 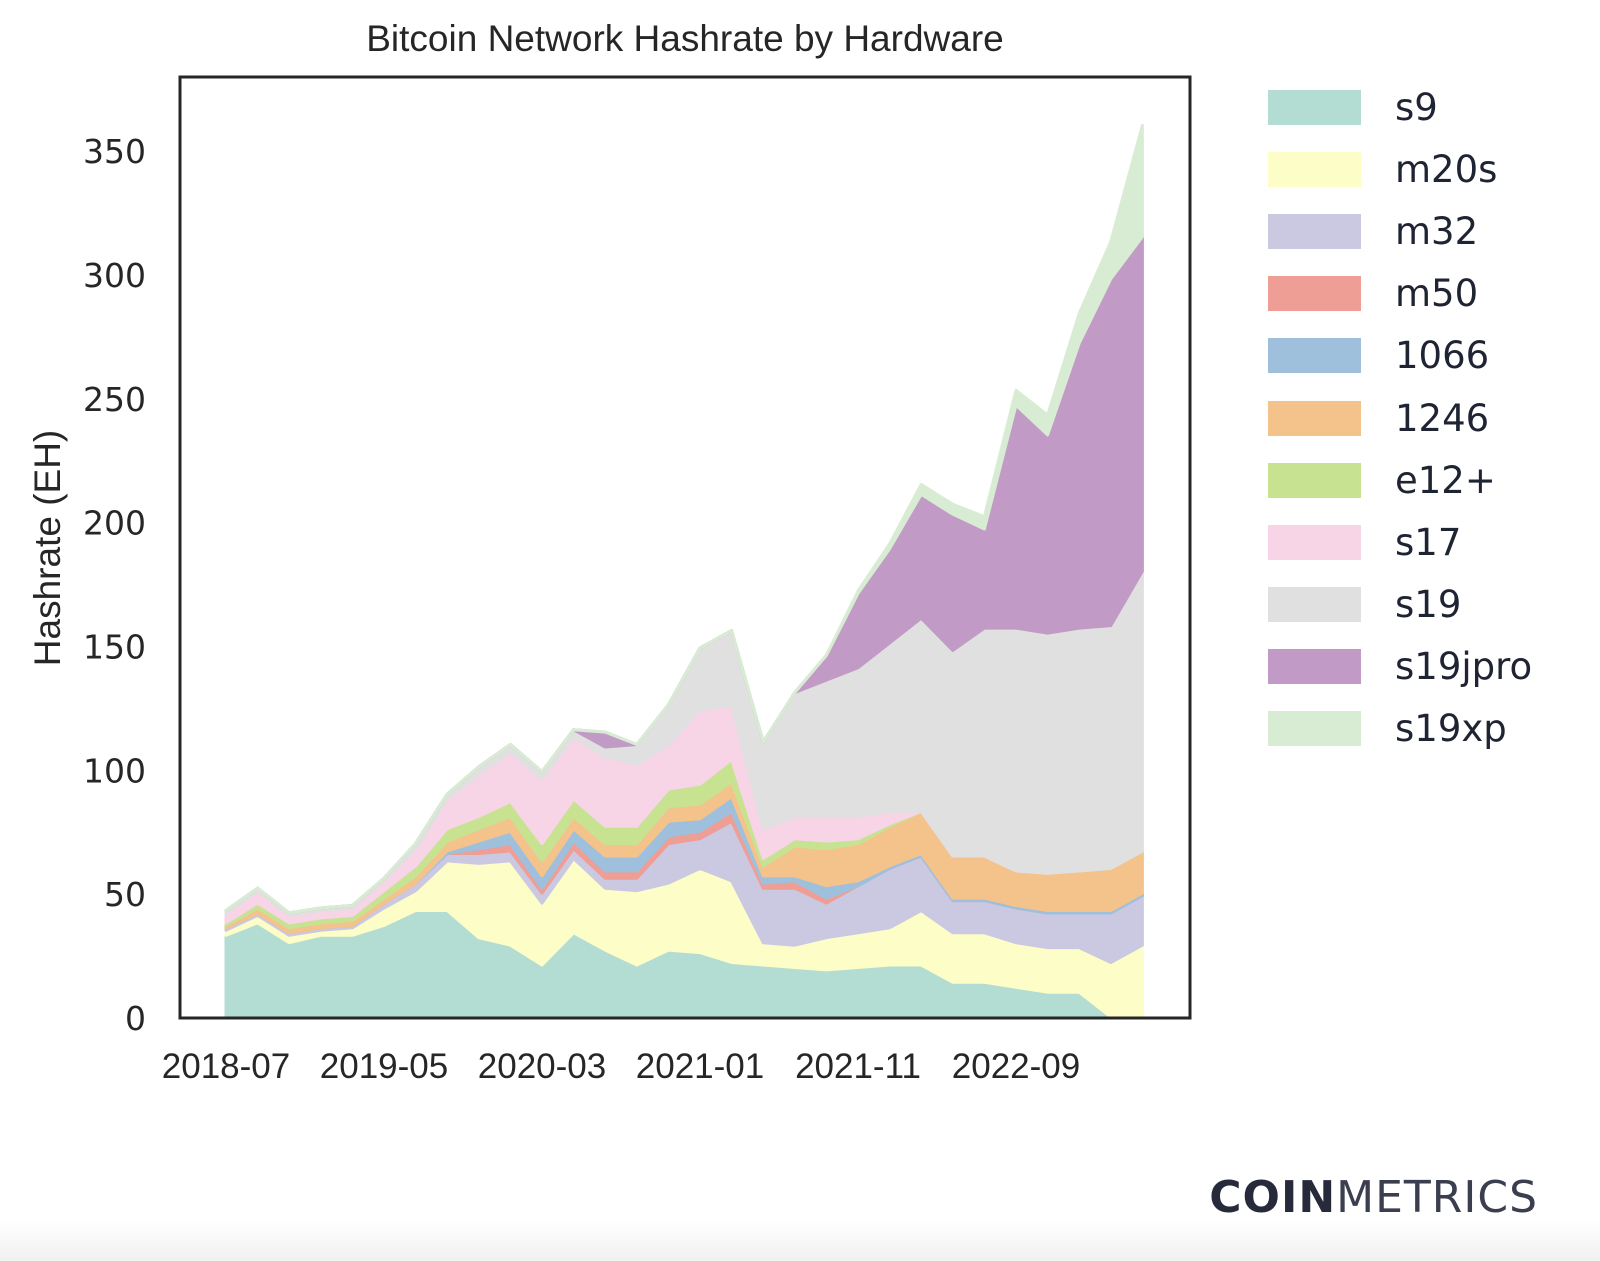 I want to click on legend-label: m50, so click(x=1437, y=294).